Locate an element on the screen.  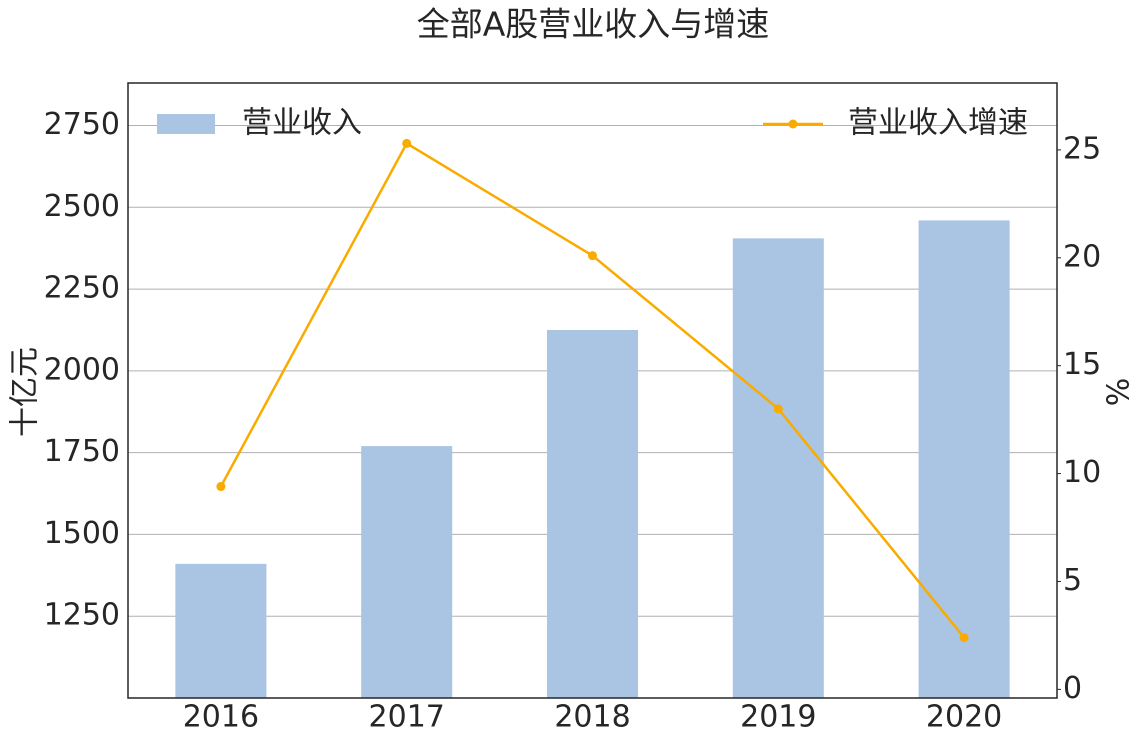
legend-swatch is located at coordinates (186, 124).